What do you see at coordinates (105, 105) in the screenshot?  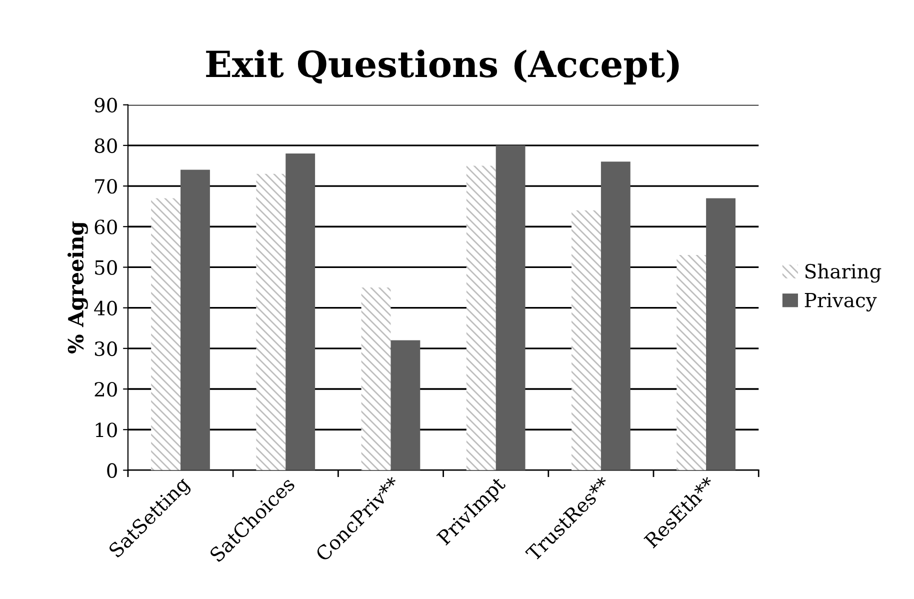 I see `y-tick-label: 90` at bounding box center [105, 105].